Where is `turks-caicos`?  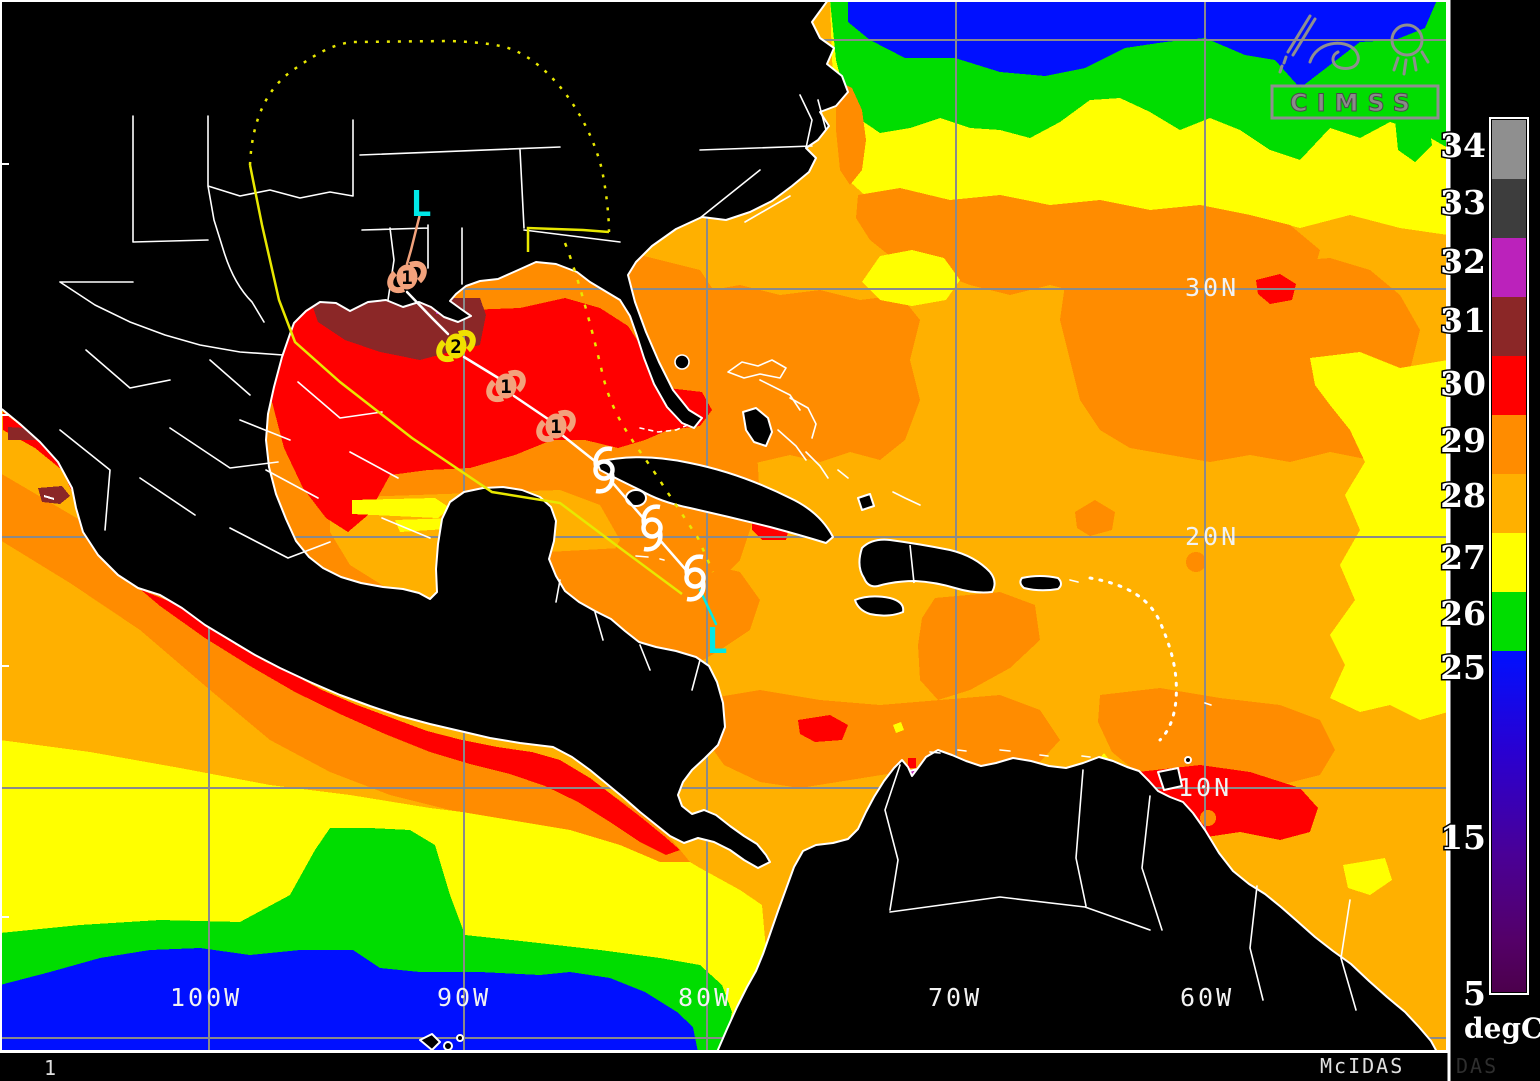
turks-caicos is located at coordinates (906, 498).